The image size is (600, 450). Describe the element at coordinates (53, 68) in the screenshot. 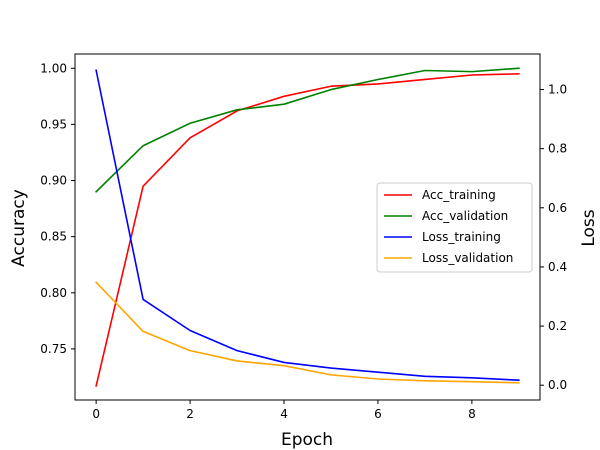

I see `left-y-tick-label: 1.00` at that location.